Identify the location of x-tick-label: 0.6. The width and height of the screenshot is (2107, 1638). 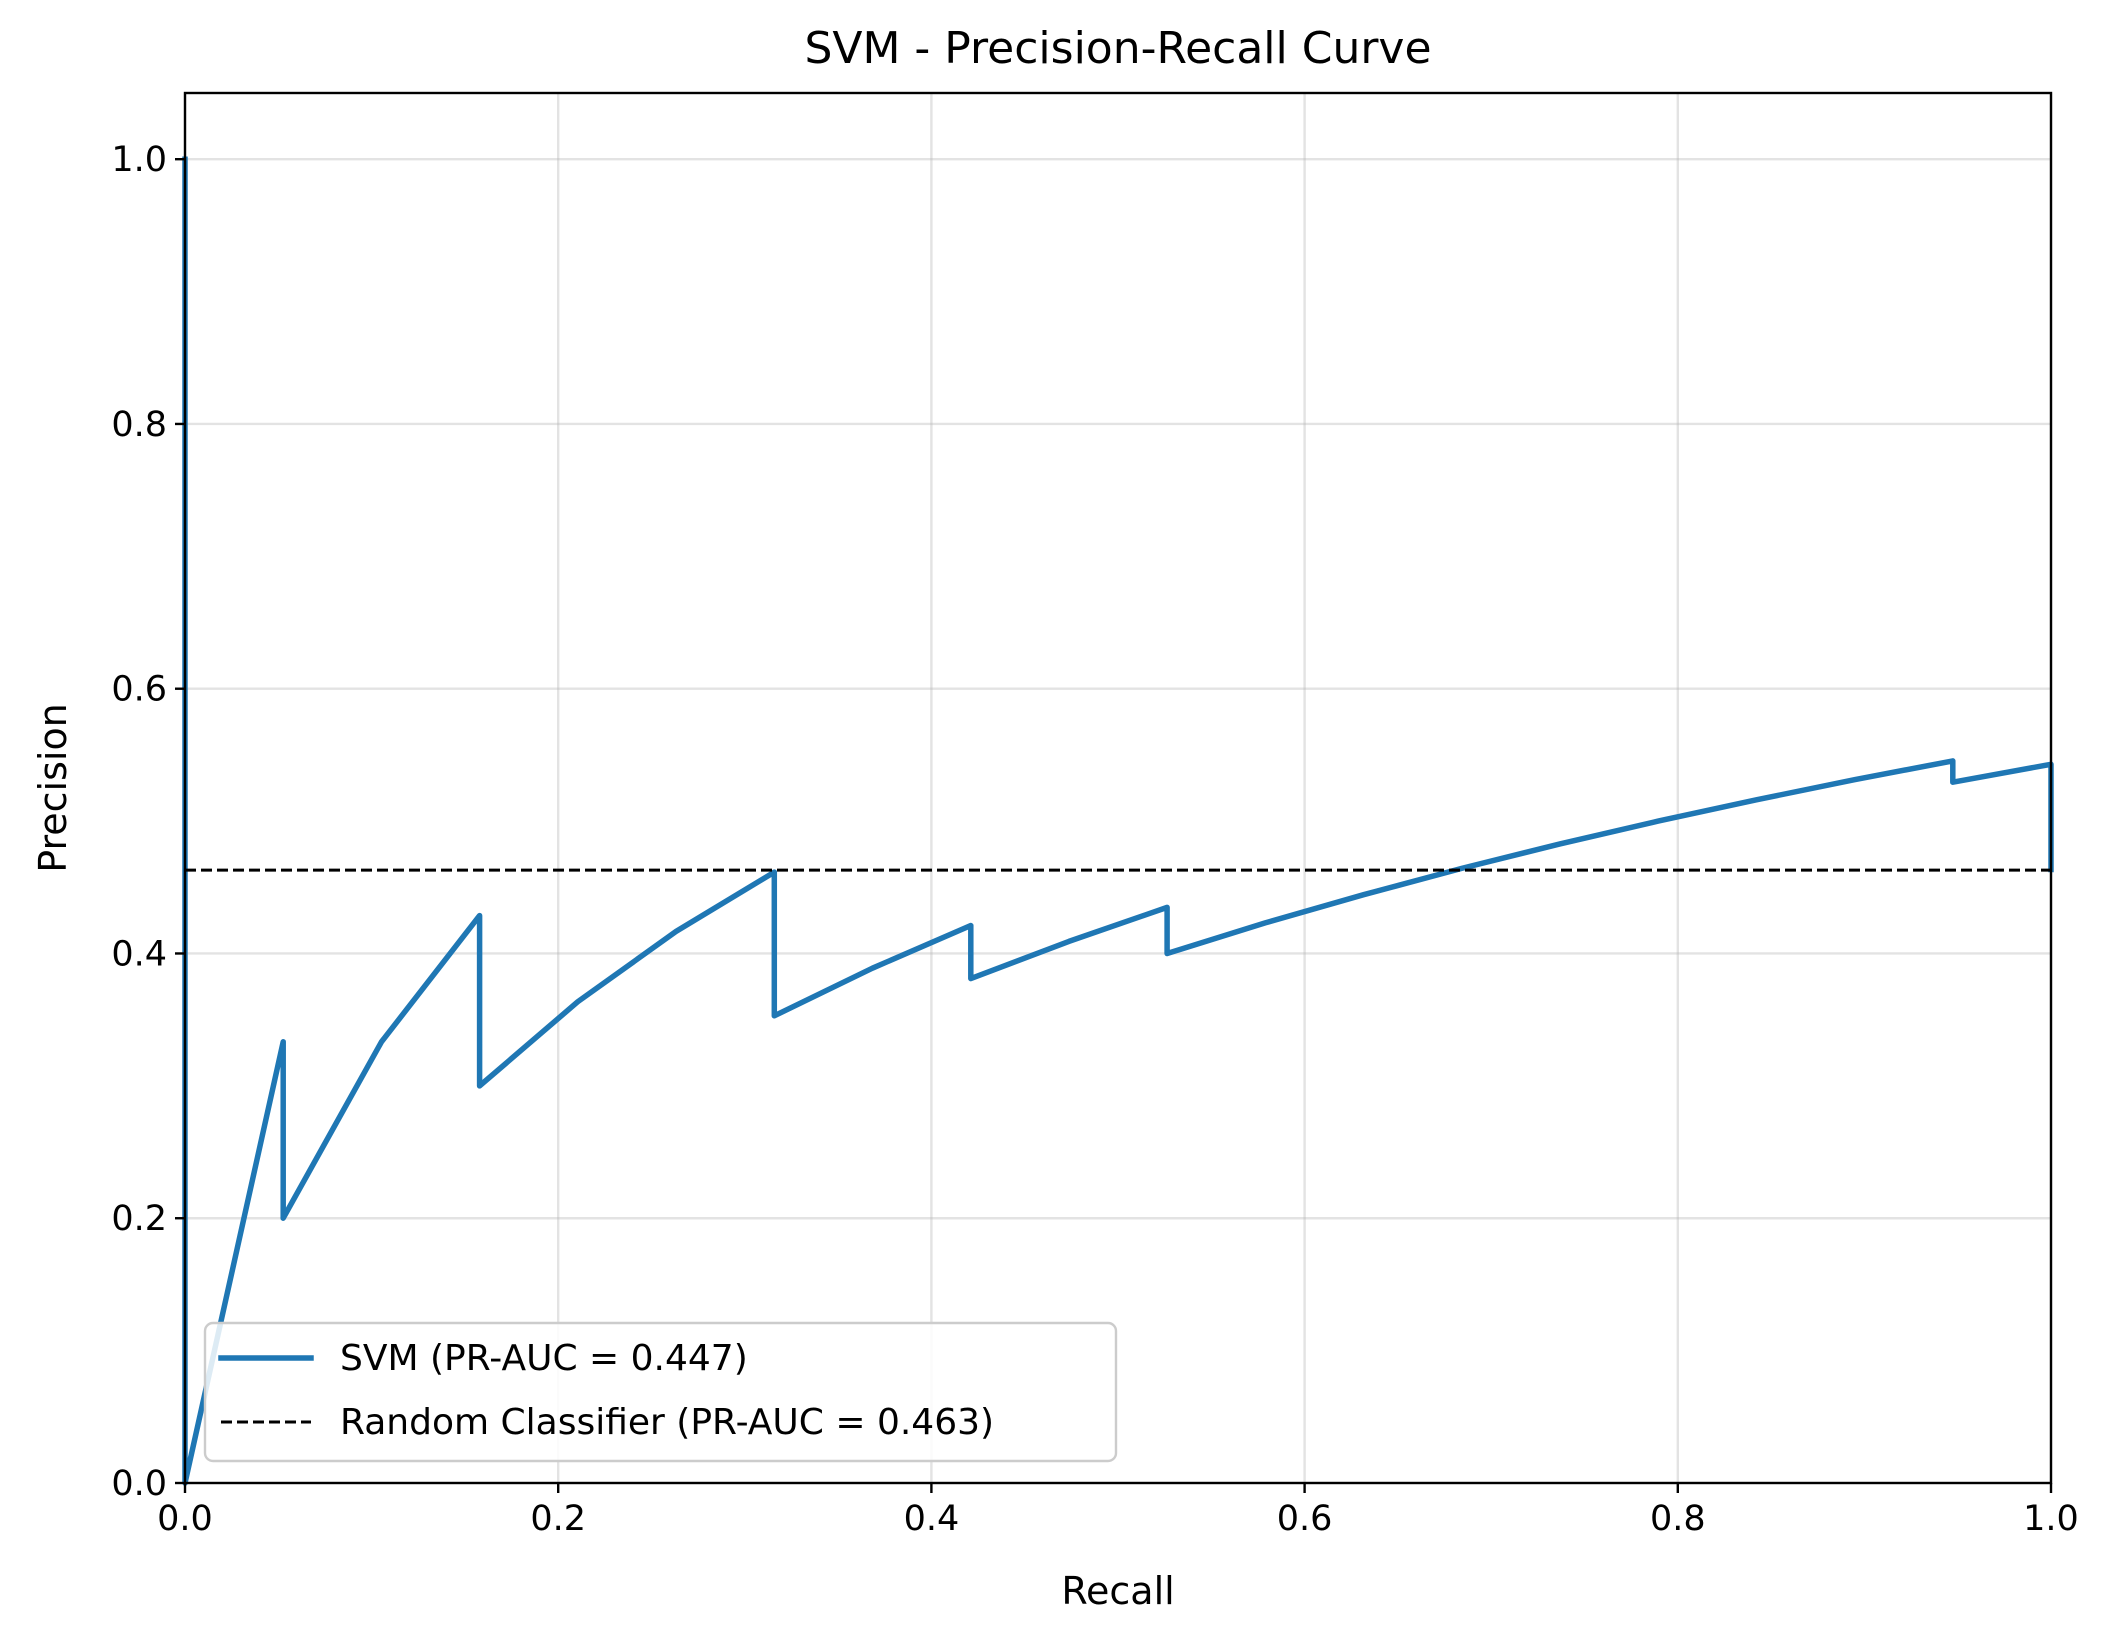
(1305, 1519).